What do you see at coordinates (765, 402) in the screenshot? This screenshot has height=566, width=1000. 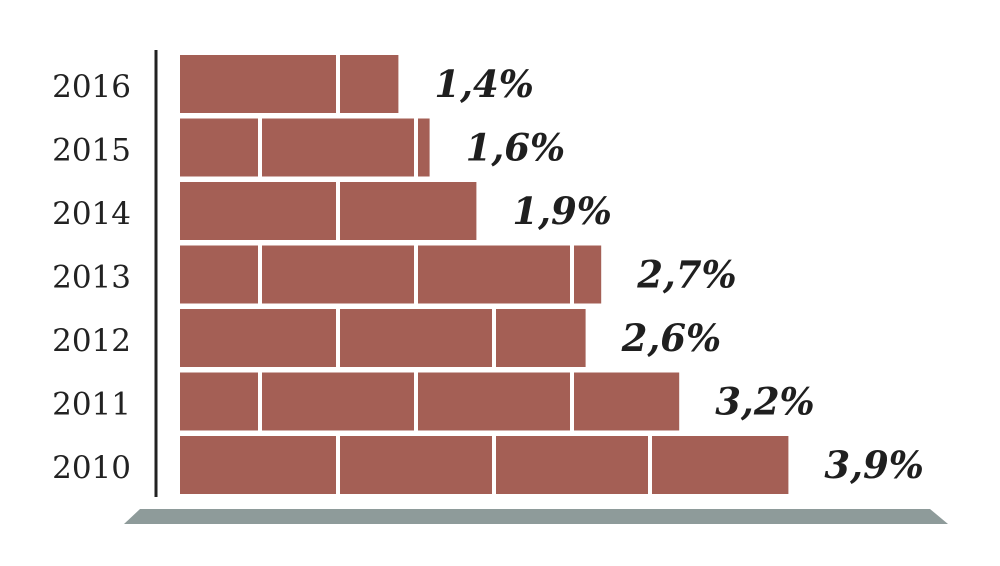 I see `value-label-2011: 3,2%` at bounding box center [765, 402].